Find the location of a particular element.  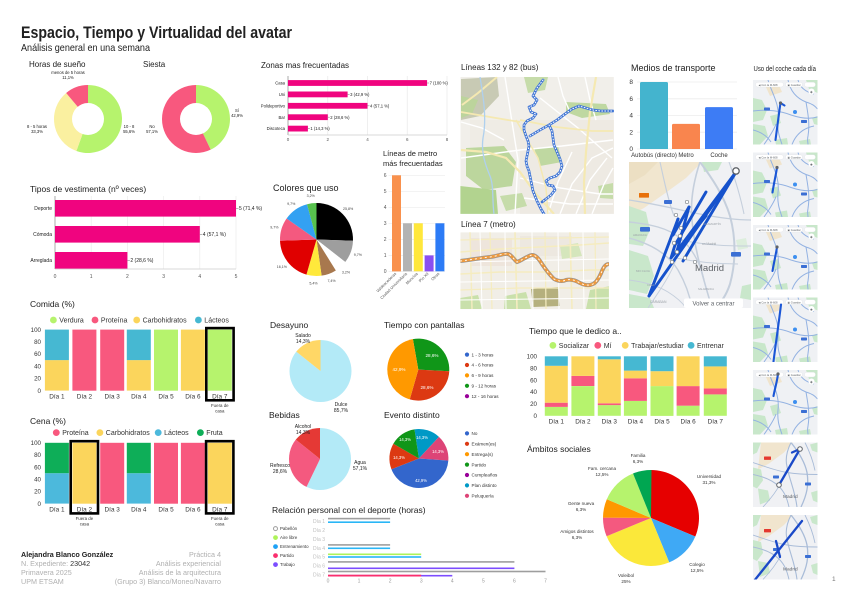

svg-text: Siesta is located at coordinates (154, 64).